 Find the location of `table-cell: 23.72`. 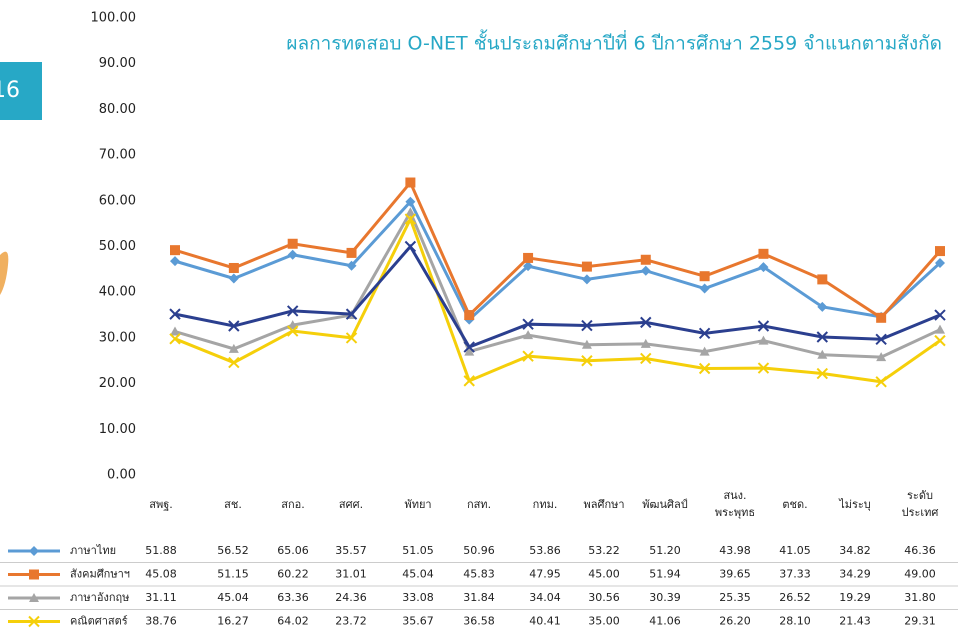

table-cell: 23.72 is located at coordinates (351, 621).